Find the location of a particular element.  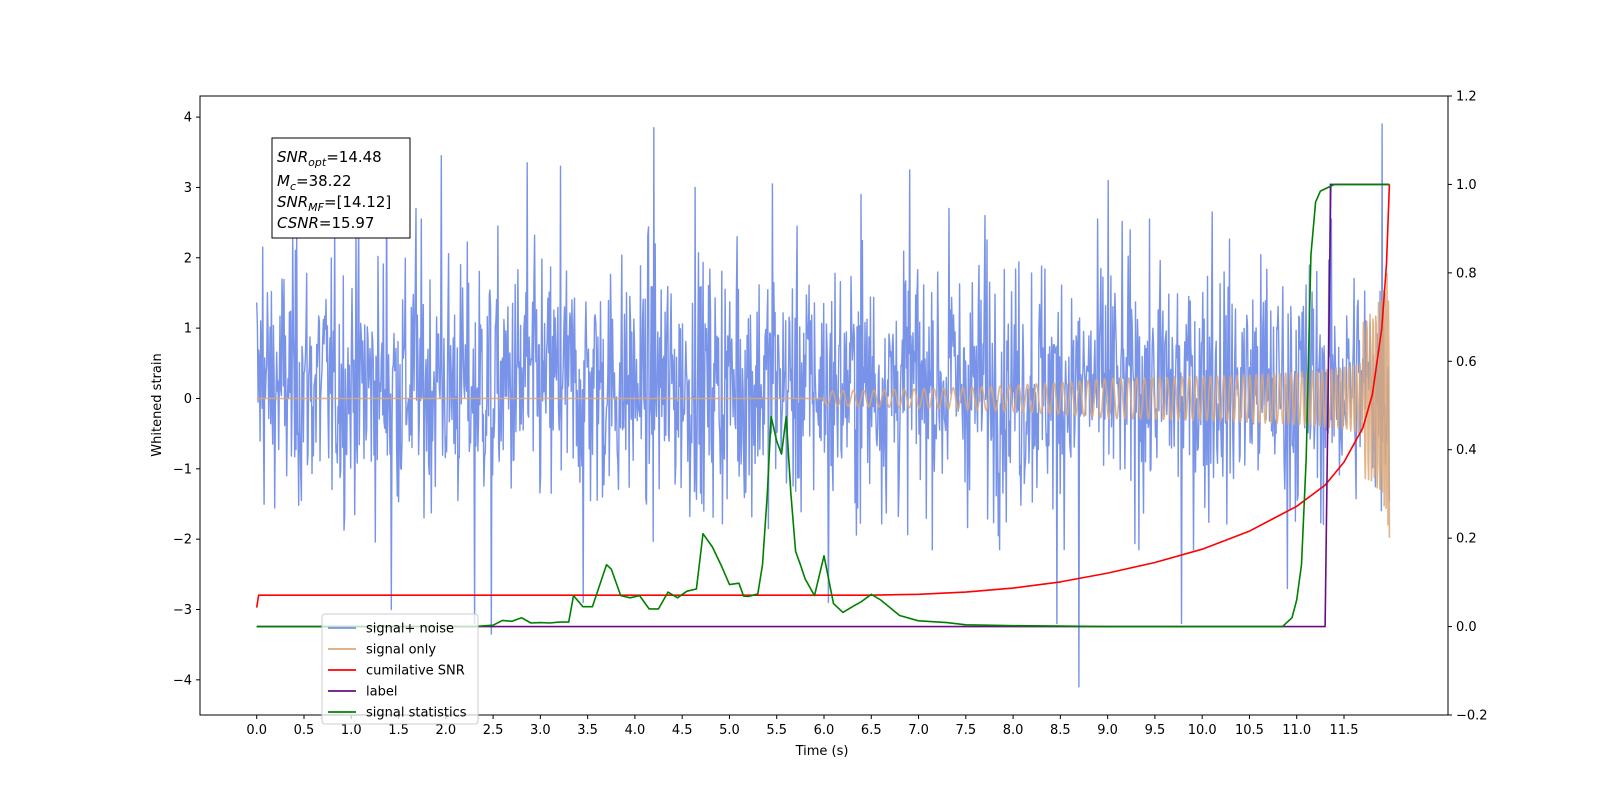

y2-tick-label: −0.2 is located at coordinates (1472, 716).